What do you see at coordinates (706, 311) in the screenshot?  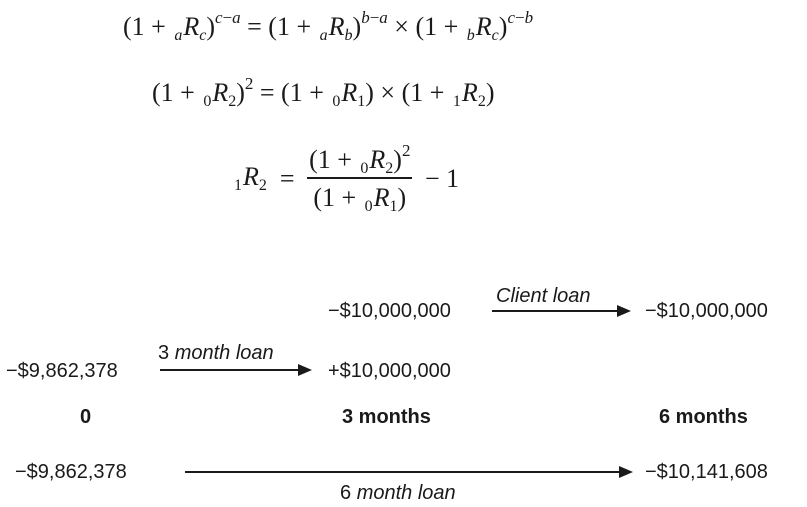 I see `top-row-right-amount: −$10,000,000` at bounding box center [706, 311].